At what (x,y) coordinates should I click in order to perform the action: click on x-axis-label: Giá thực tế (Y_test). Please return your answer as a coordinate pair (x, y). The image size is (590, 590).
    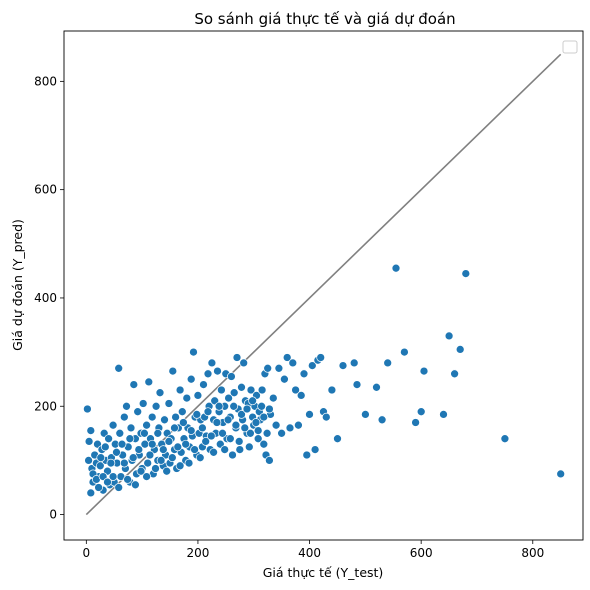
    Looking at the image, I should click on (323, 572).